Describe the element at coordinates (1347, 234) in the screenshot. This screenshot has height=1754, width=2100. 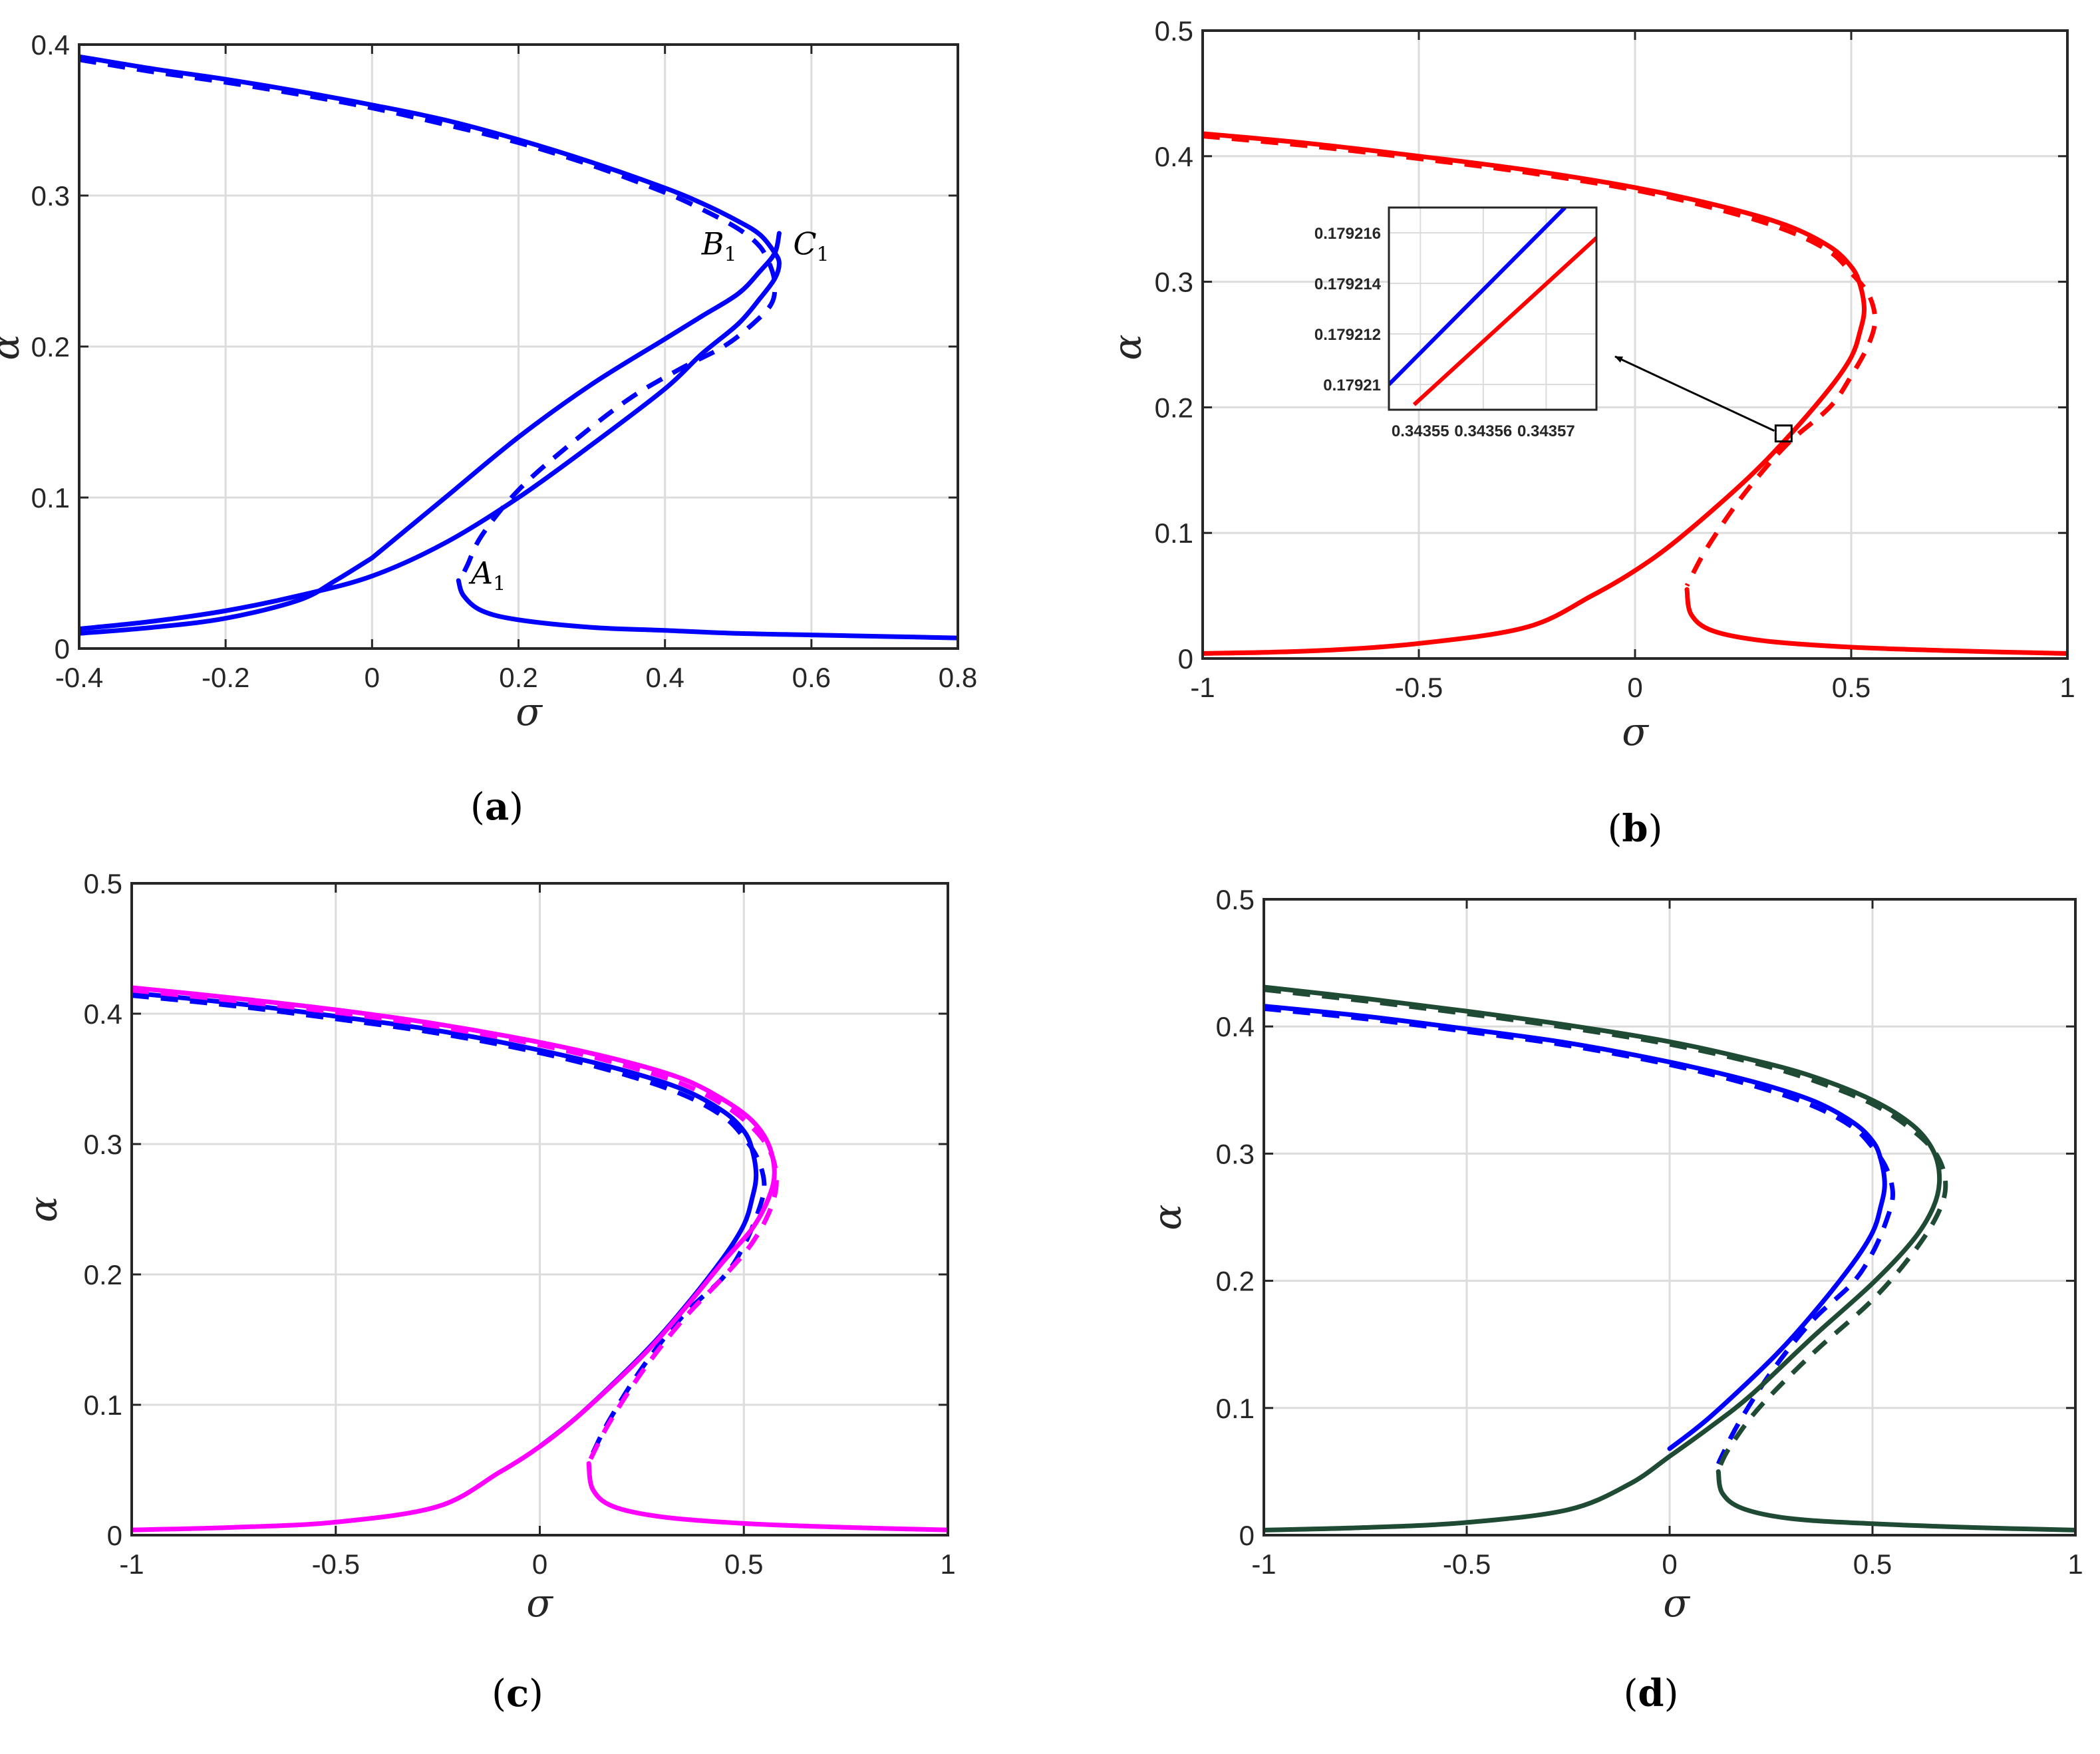
I see `inset-y-tick-label: 0.179216` at that location.